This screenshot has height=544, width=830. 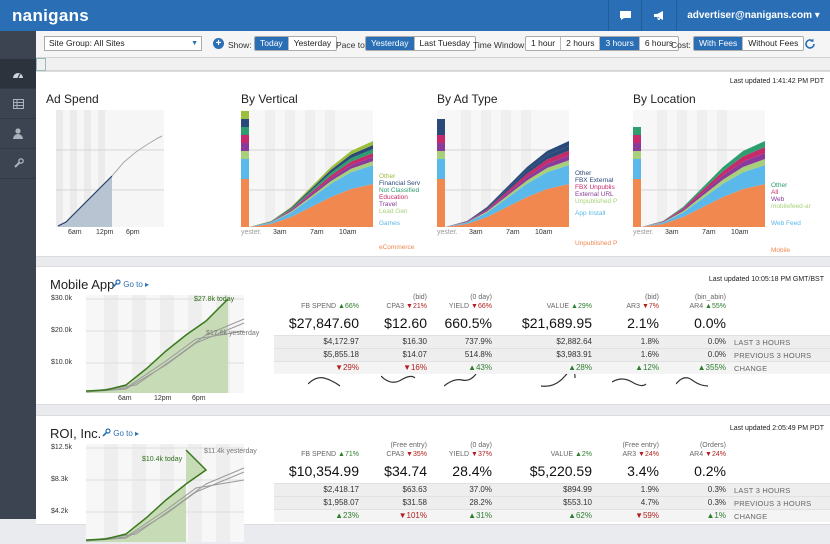 What do you see at coordinates (323, 471) in the screenshot?
I see `metric-value: $10,354.99` at bounding box center [323, 471].